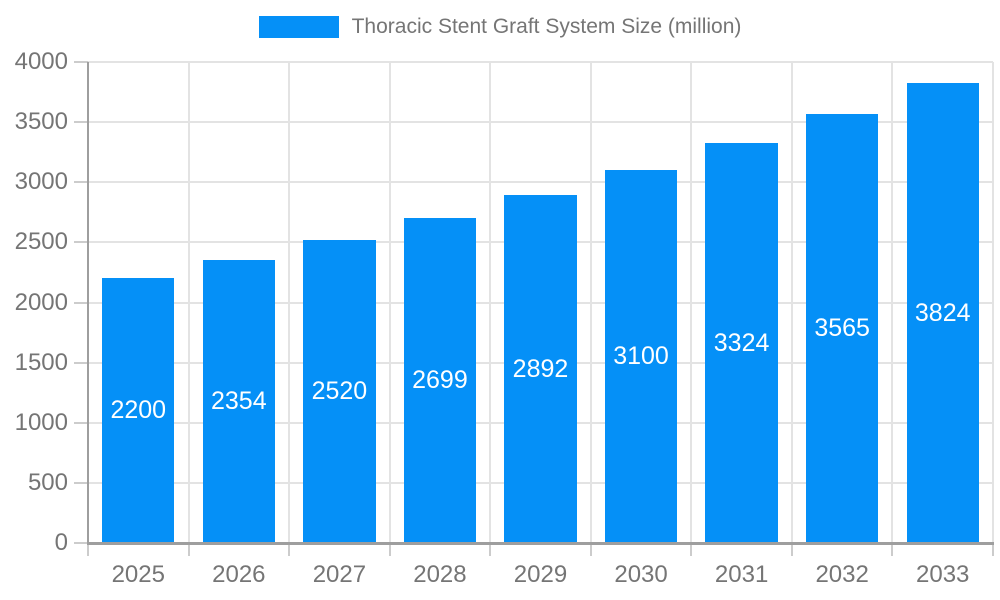 Image resolution: width=1000 pixels, height=600 pixels. I want to click on y-axis-label: 3000, so click(41, 182).